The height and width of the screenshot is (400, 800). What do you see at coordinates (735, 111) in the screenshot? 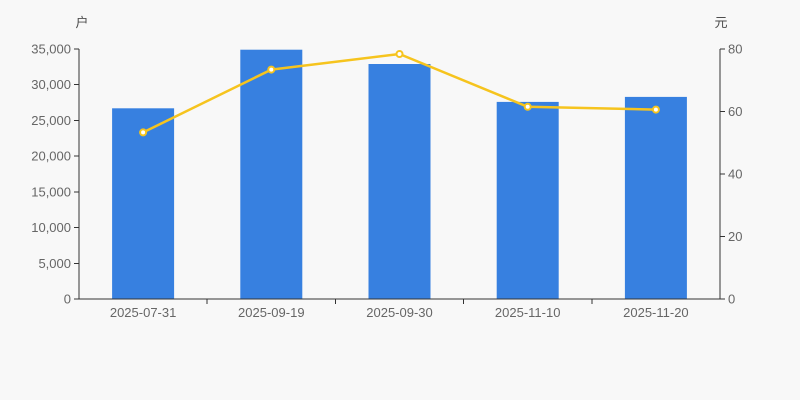
I see `right-axis-tick-label: 60` at bounding box center [735, 111].